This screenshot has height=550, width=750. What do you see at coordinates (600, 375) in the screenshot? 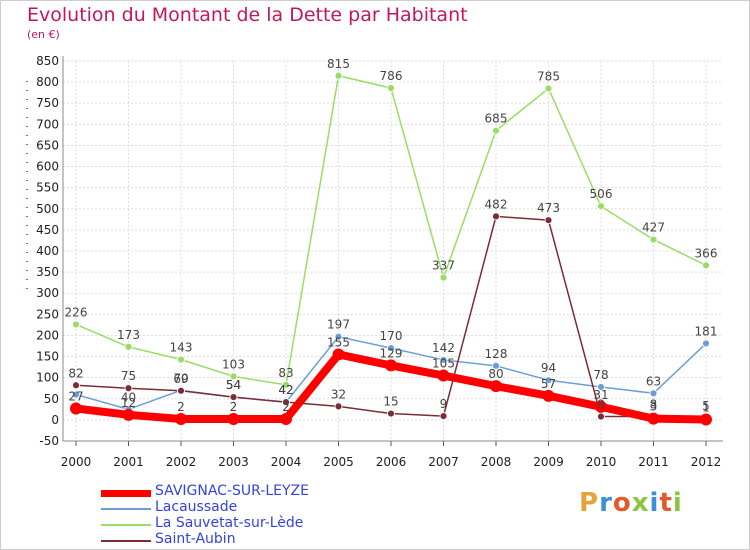
I see `data-label-lacaussade: 78` at bounding box center [600, 375].